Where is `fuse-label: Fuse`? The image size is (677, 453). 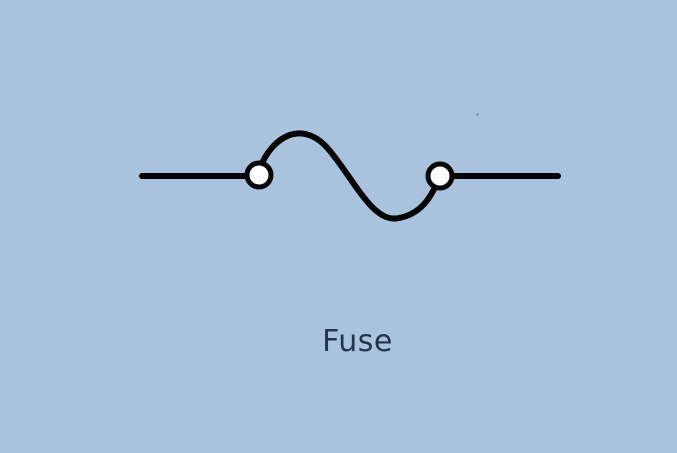 fuse-label: Fuse is located at coordinates (357, 341).